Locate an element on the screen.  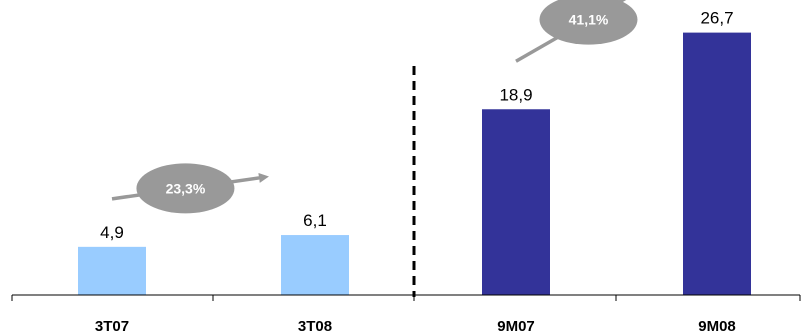
growth-annotation-1: 41,1% is located at coordinates (576, 31).